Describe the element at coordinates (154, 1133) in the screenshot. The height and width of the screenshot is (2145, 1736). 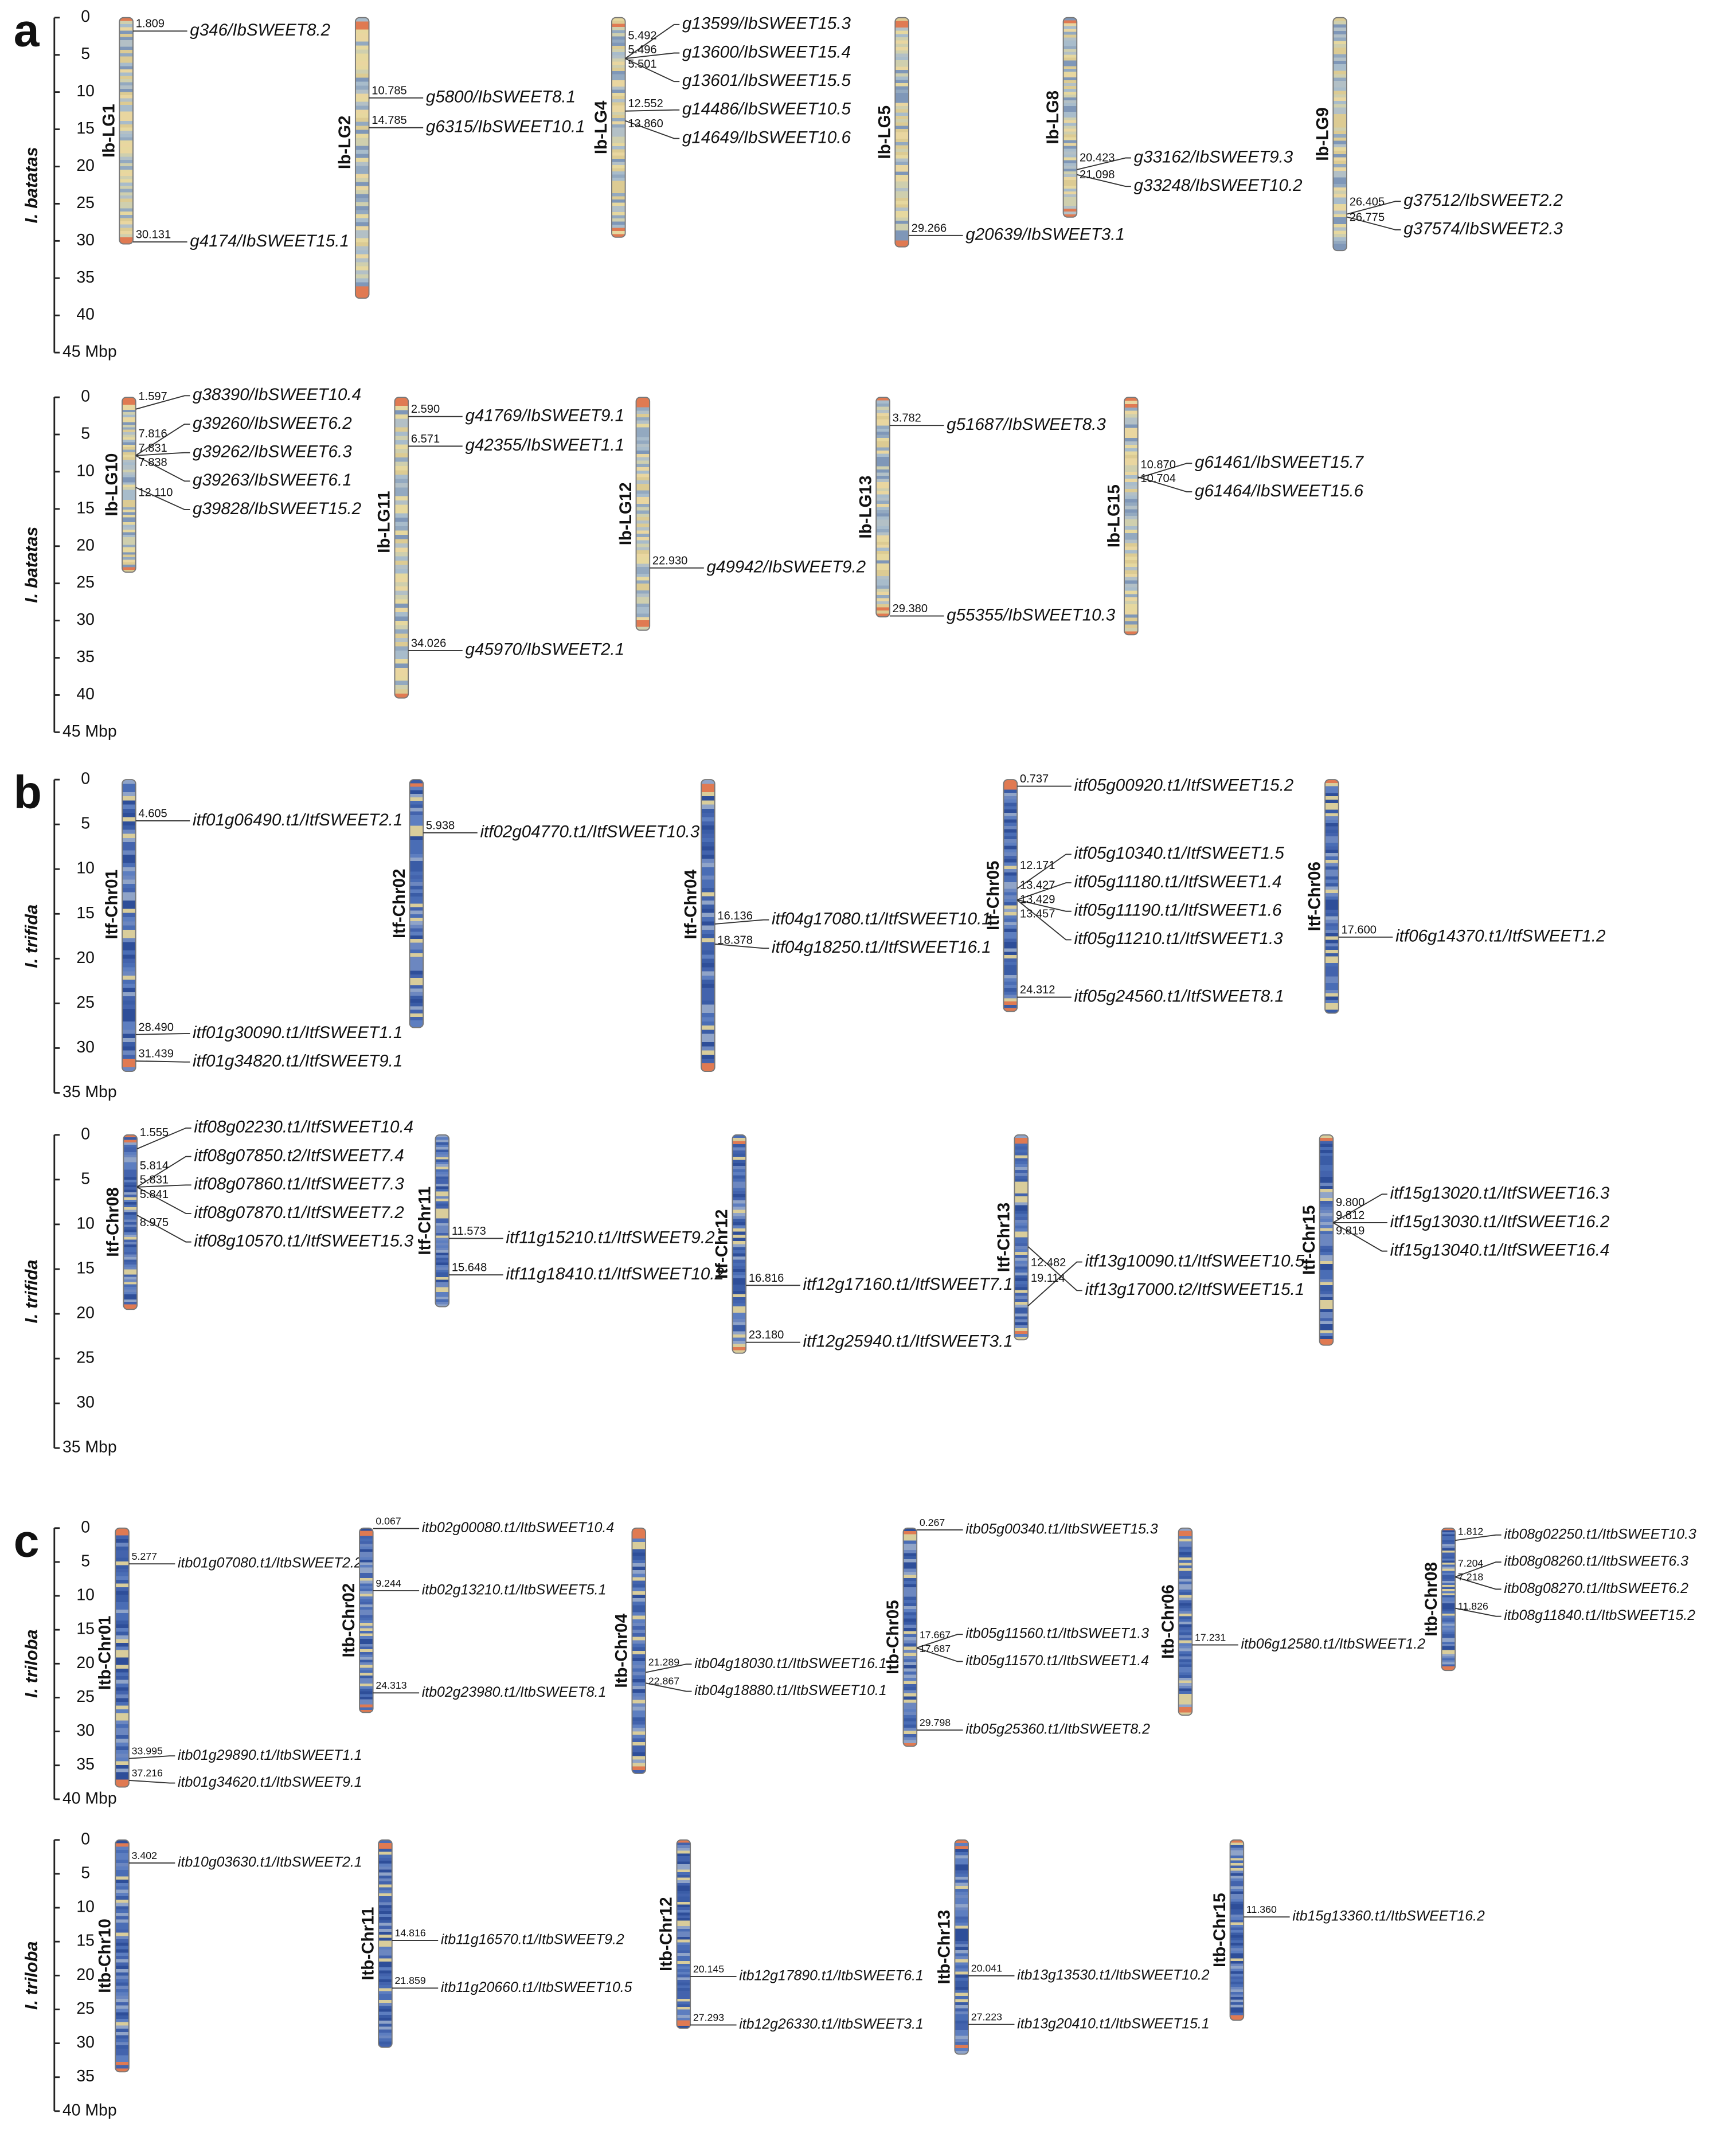
I see `gene-position: 1.555` at that location.